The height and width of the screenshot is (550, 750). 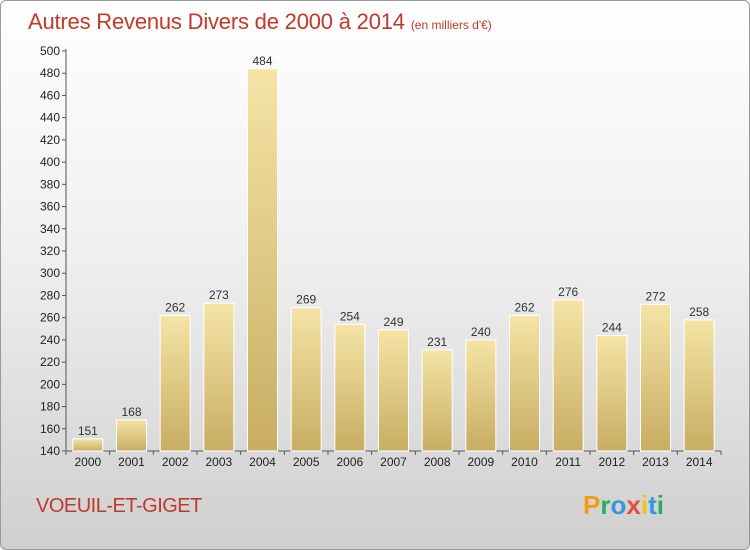 I want to click on value-label-2007: 249, so click(x=393, y=322).